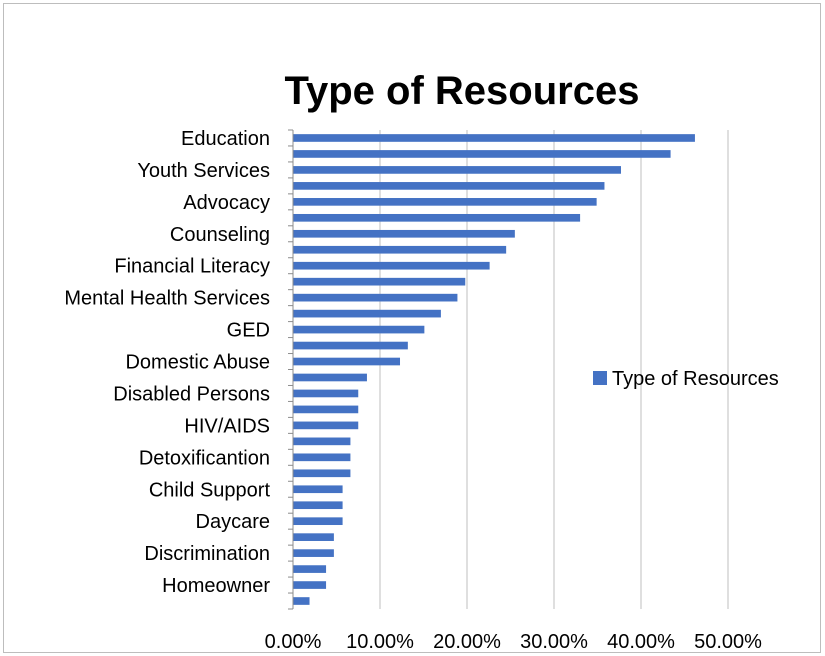 The width and height of the screenshot is (825, 656). Describe the element at coordinates (192, 267) in the screenshot. I see `category-label: Financial Literacy` at that location.